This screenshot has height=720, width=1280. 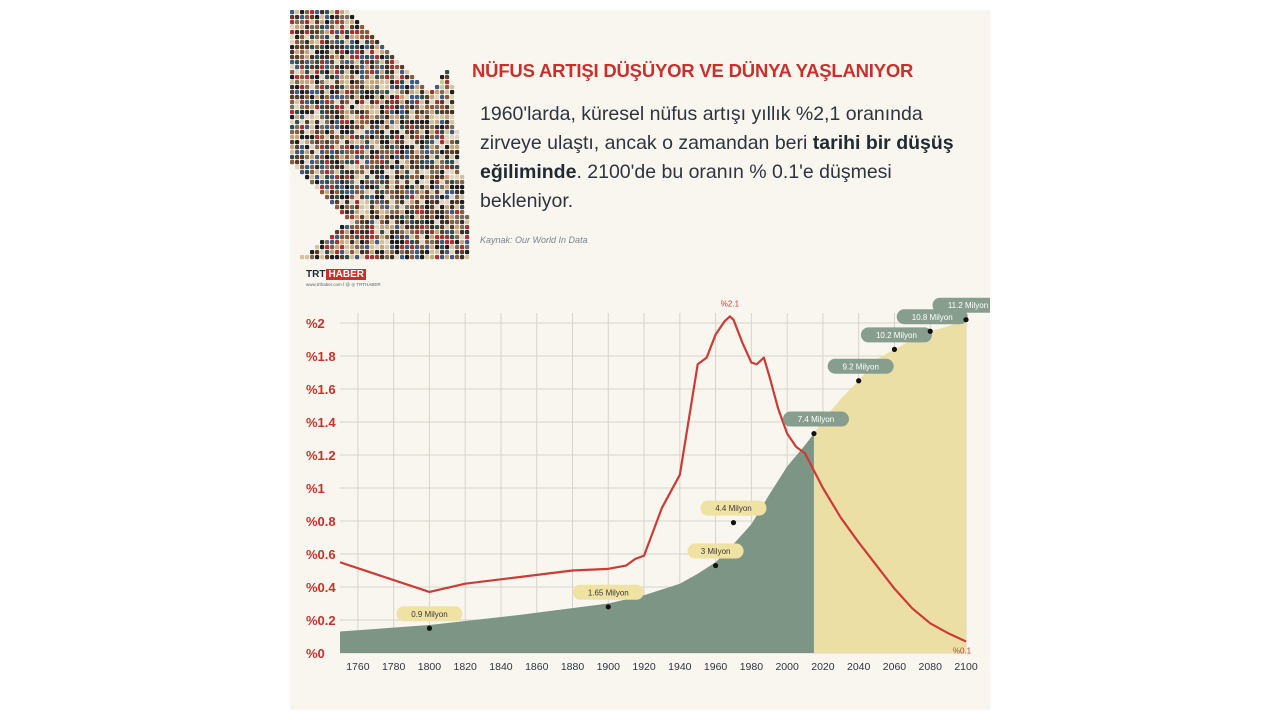 I want to click on x-tick-label: 2060, so click(x=895, y=667).